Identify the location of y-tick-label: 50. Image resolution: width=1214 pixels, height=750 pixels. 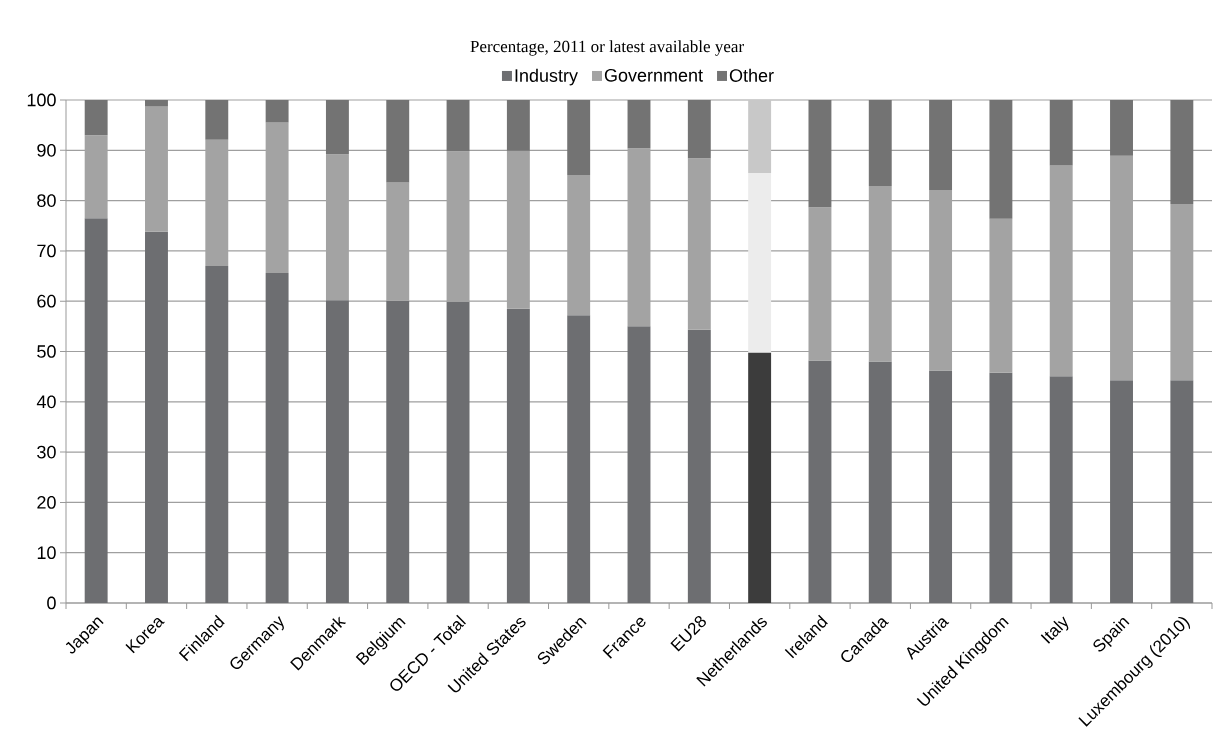
(46, 351).